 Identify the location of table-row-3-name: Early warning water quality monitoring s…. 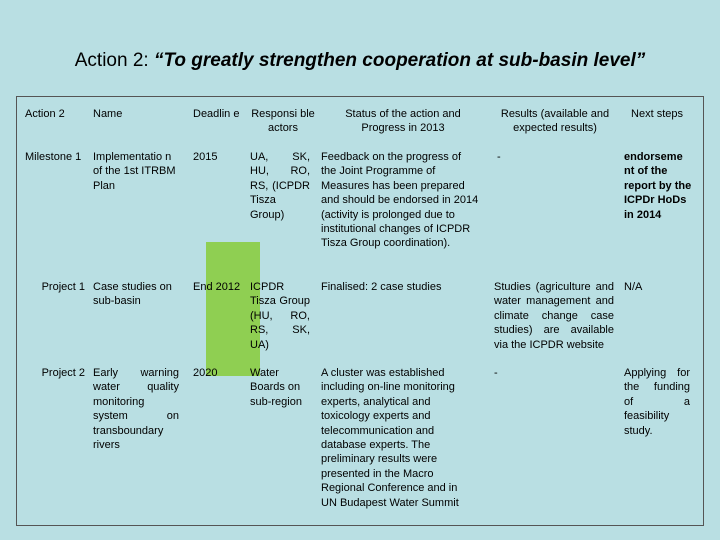
(136, 409).